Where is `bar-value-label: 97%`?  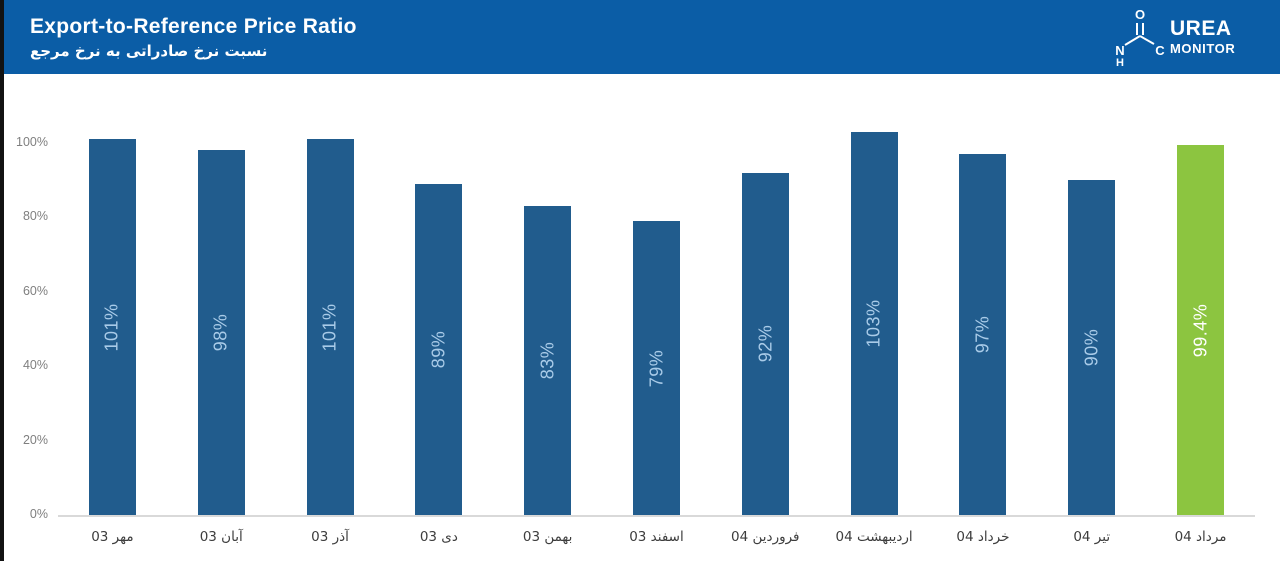
bar-value-label: 97% is located at coordinates (982, 334).